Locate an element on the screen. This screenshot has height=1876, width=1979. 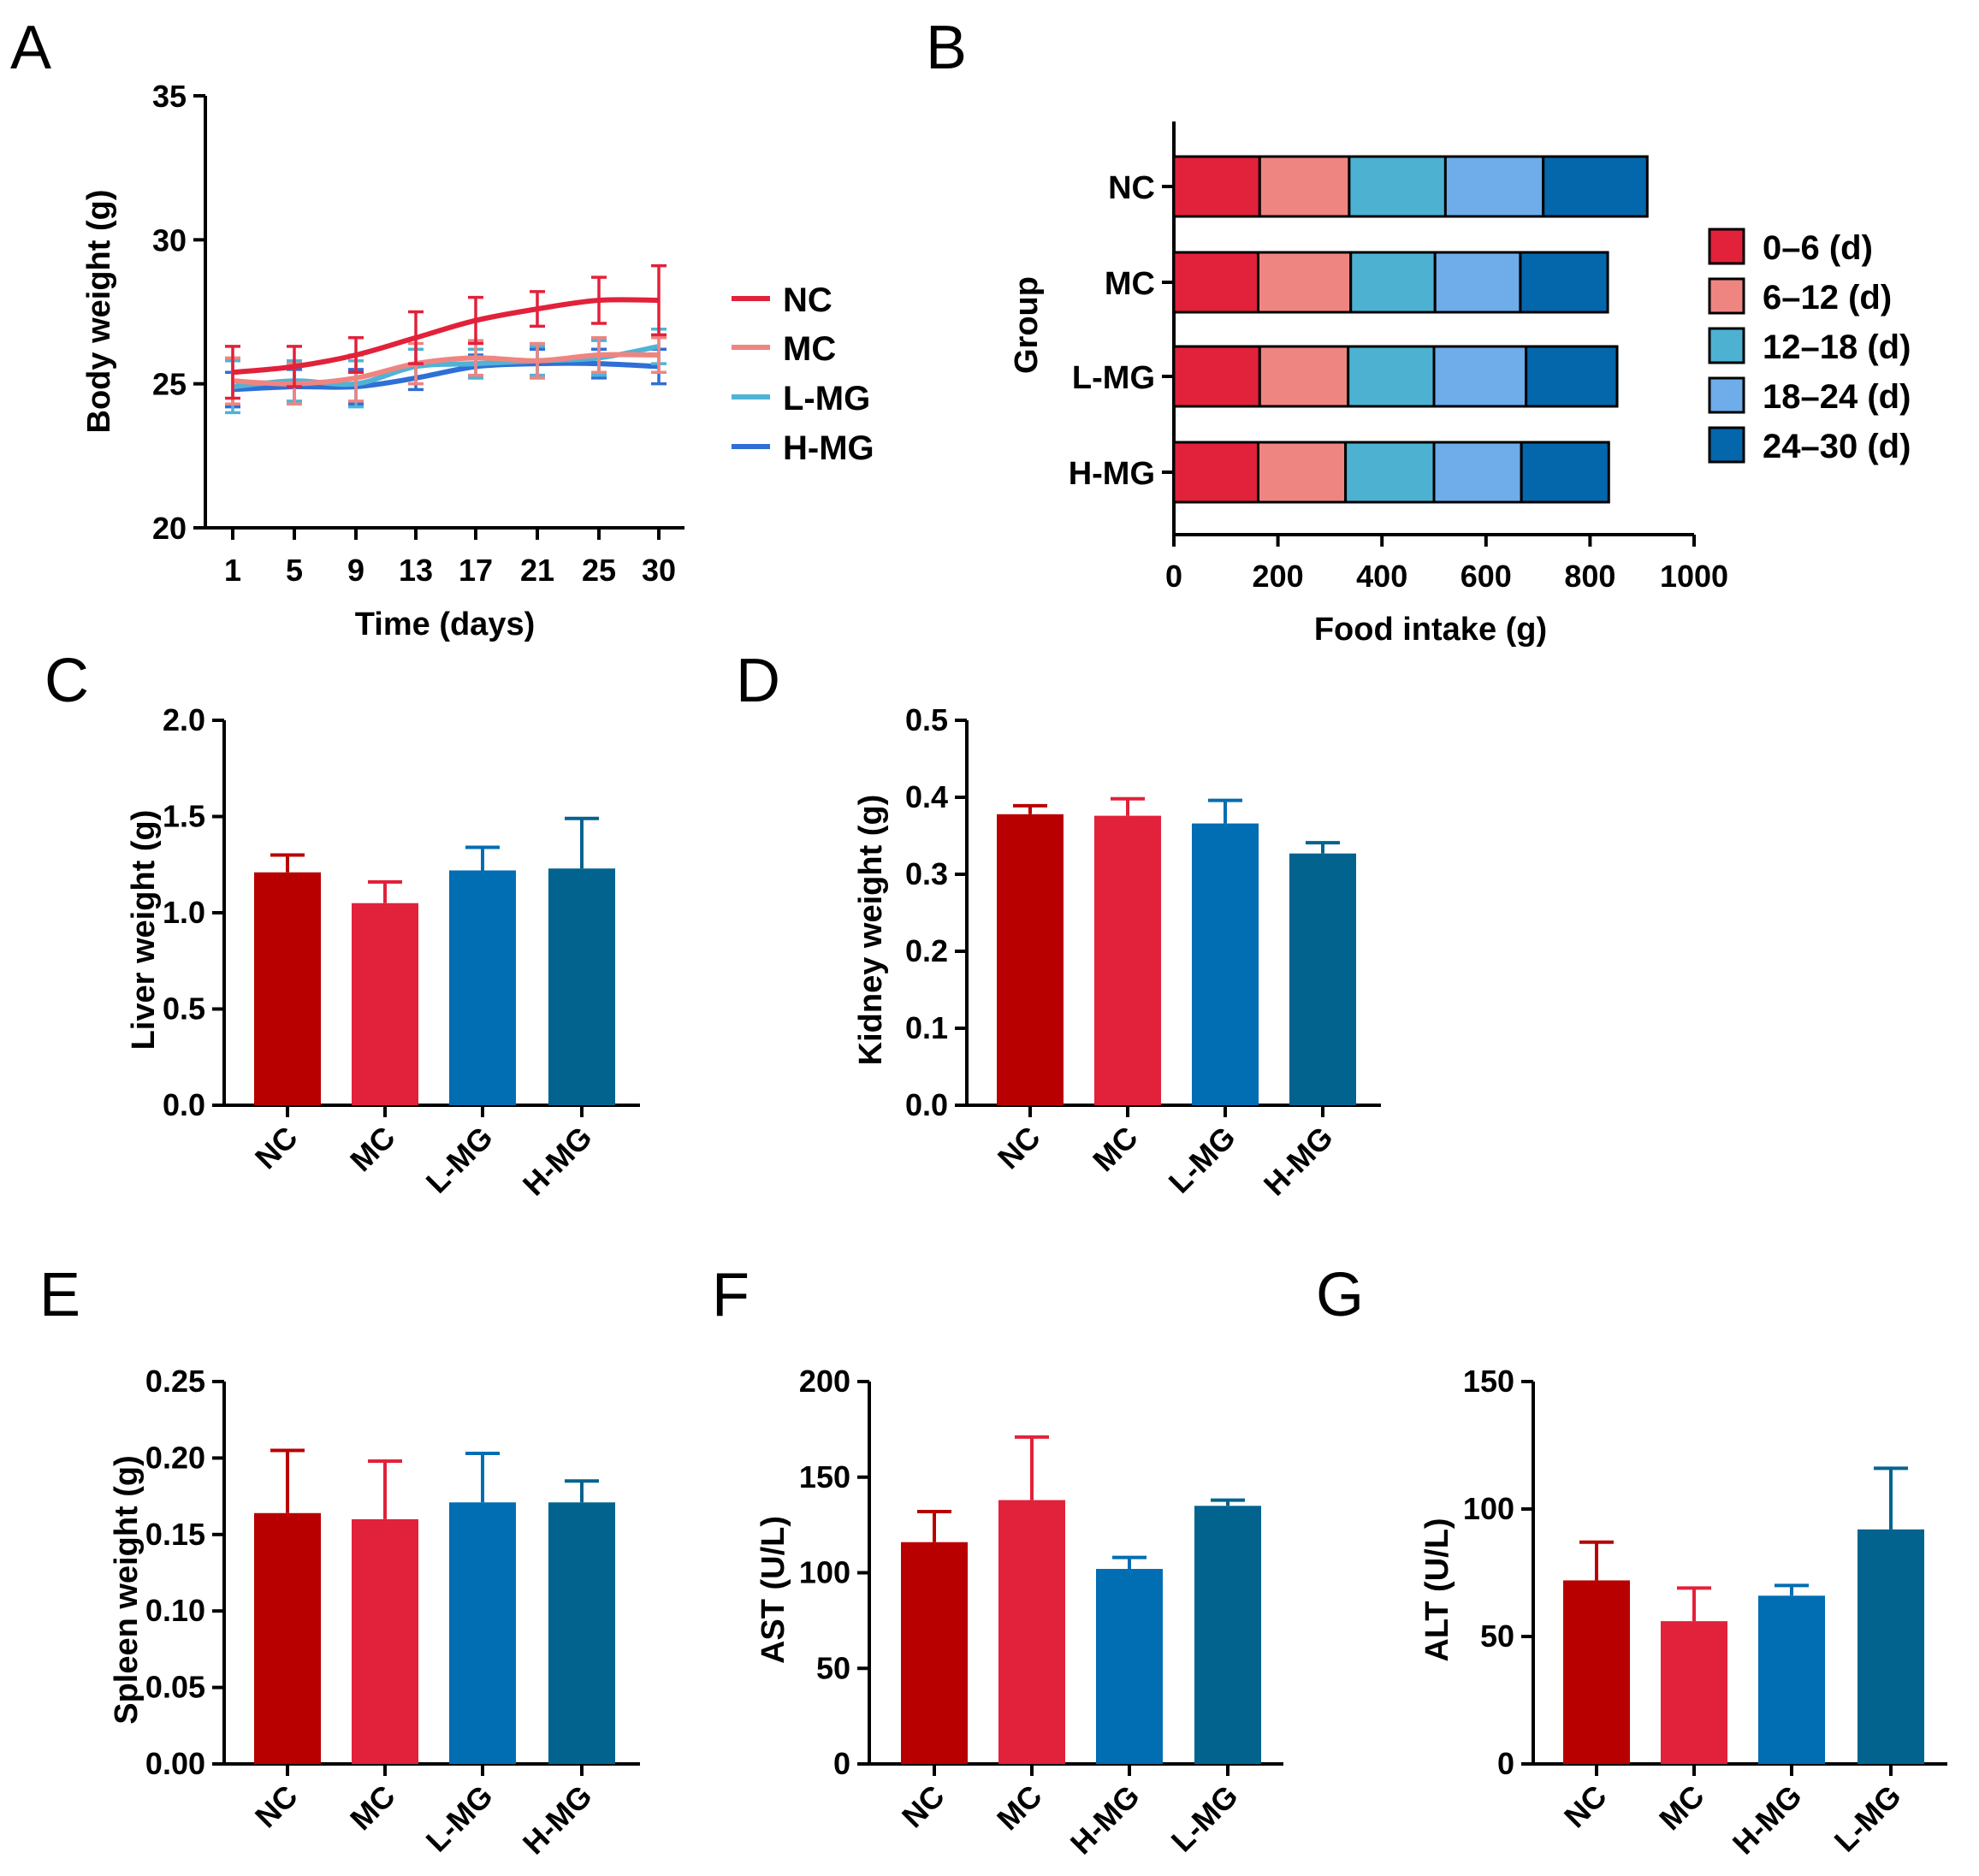
series-nc is located at coordinates (446, 331).